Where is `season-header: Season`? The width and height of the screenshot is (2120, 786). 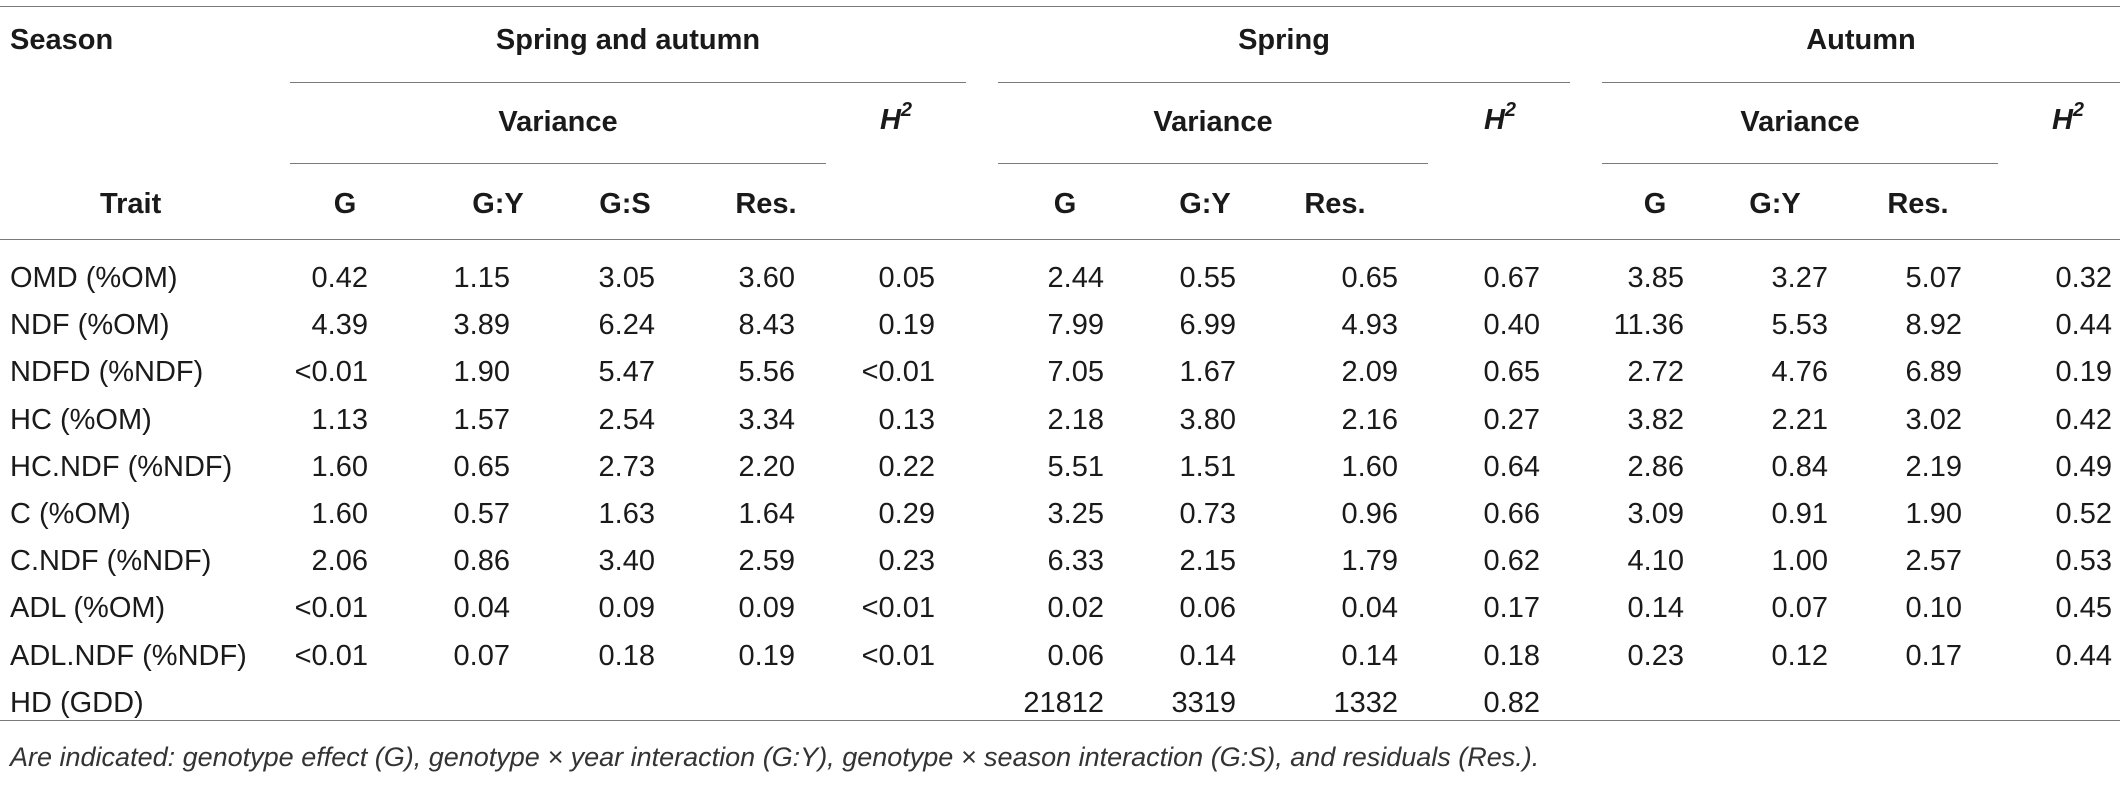 season-header: Season is located at coordinates (62, 40).